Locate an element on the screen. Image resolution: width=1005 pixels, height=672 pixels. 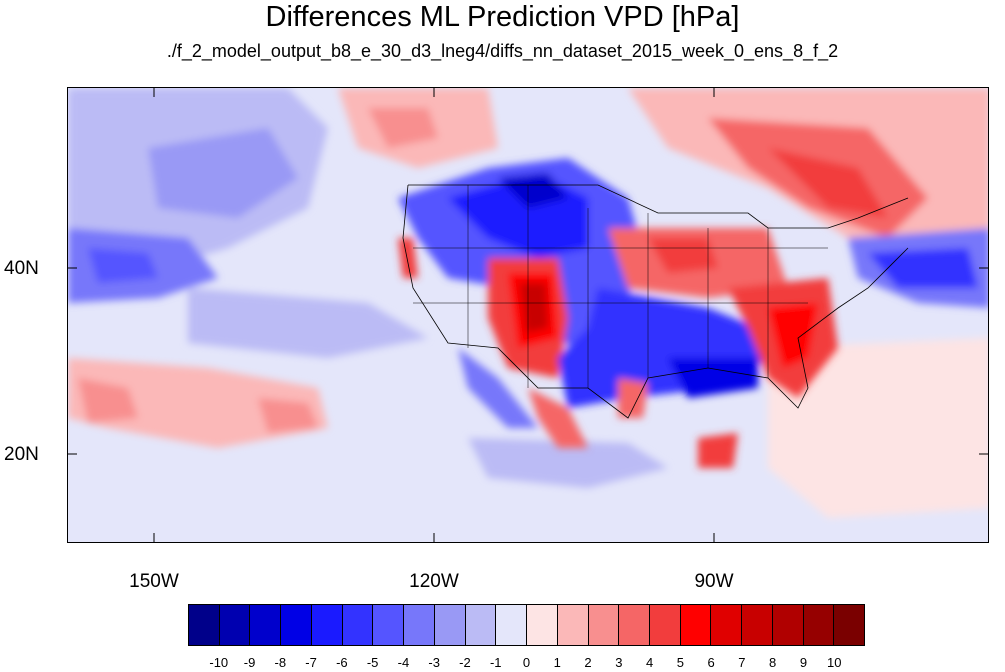
colorbar-tick-label: -9 is located at coordinates (249, 662).